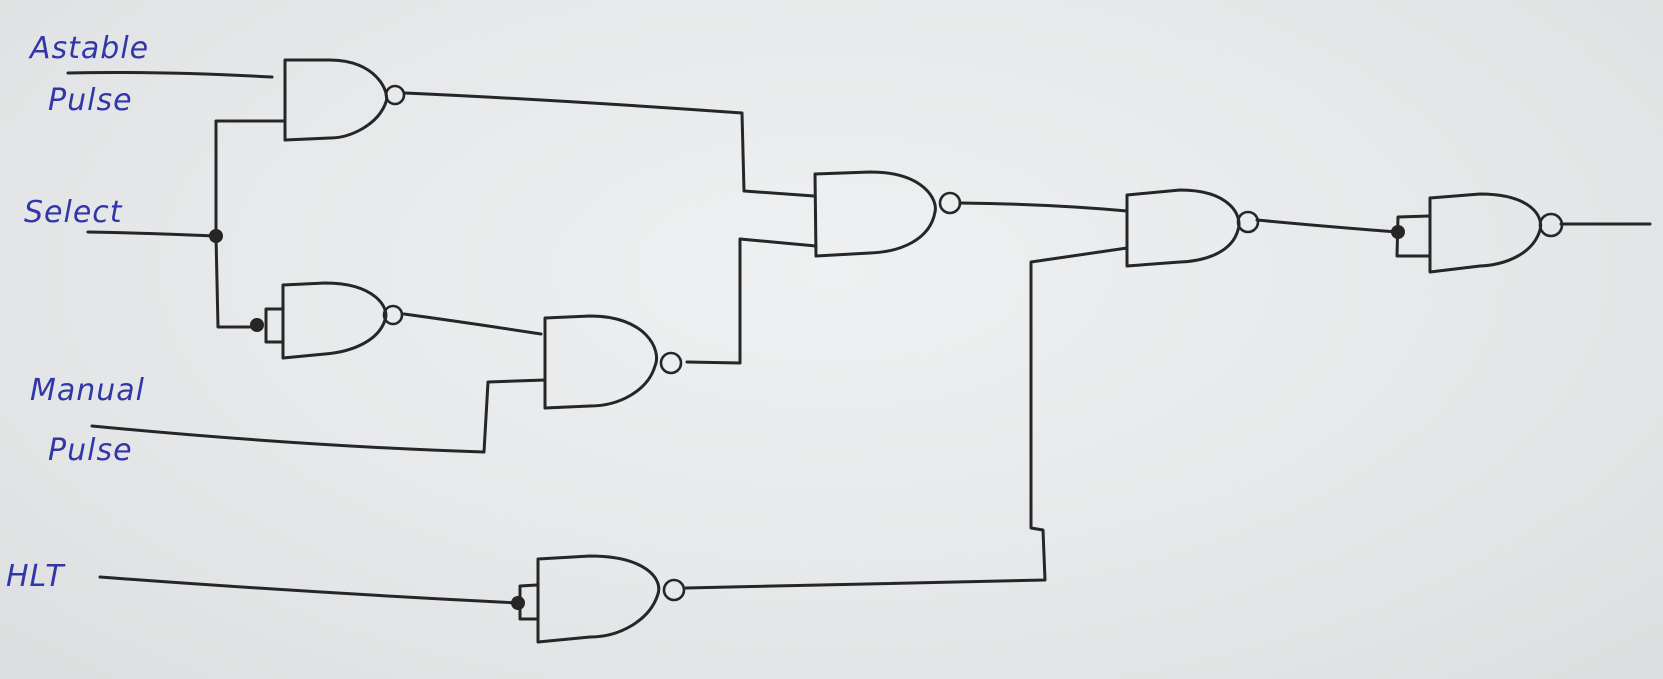 The height and width of the screenshot is (679, 1663). Describe the element at coordinates (73, 212) in the screenshot. I see `label-select: Select` at that location.